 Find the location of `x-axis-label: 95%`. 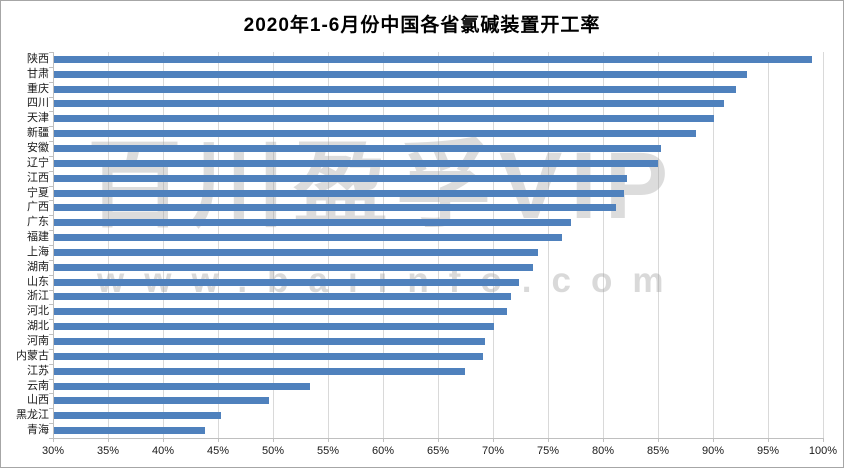

x-axis-label: 95% is located at coordinates (768, 451).